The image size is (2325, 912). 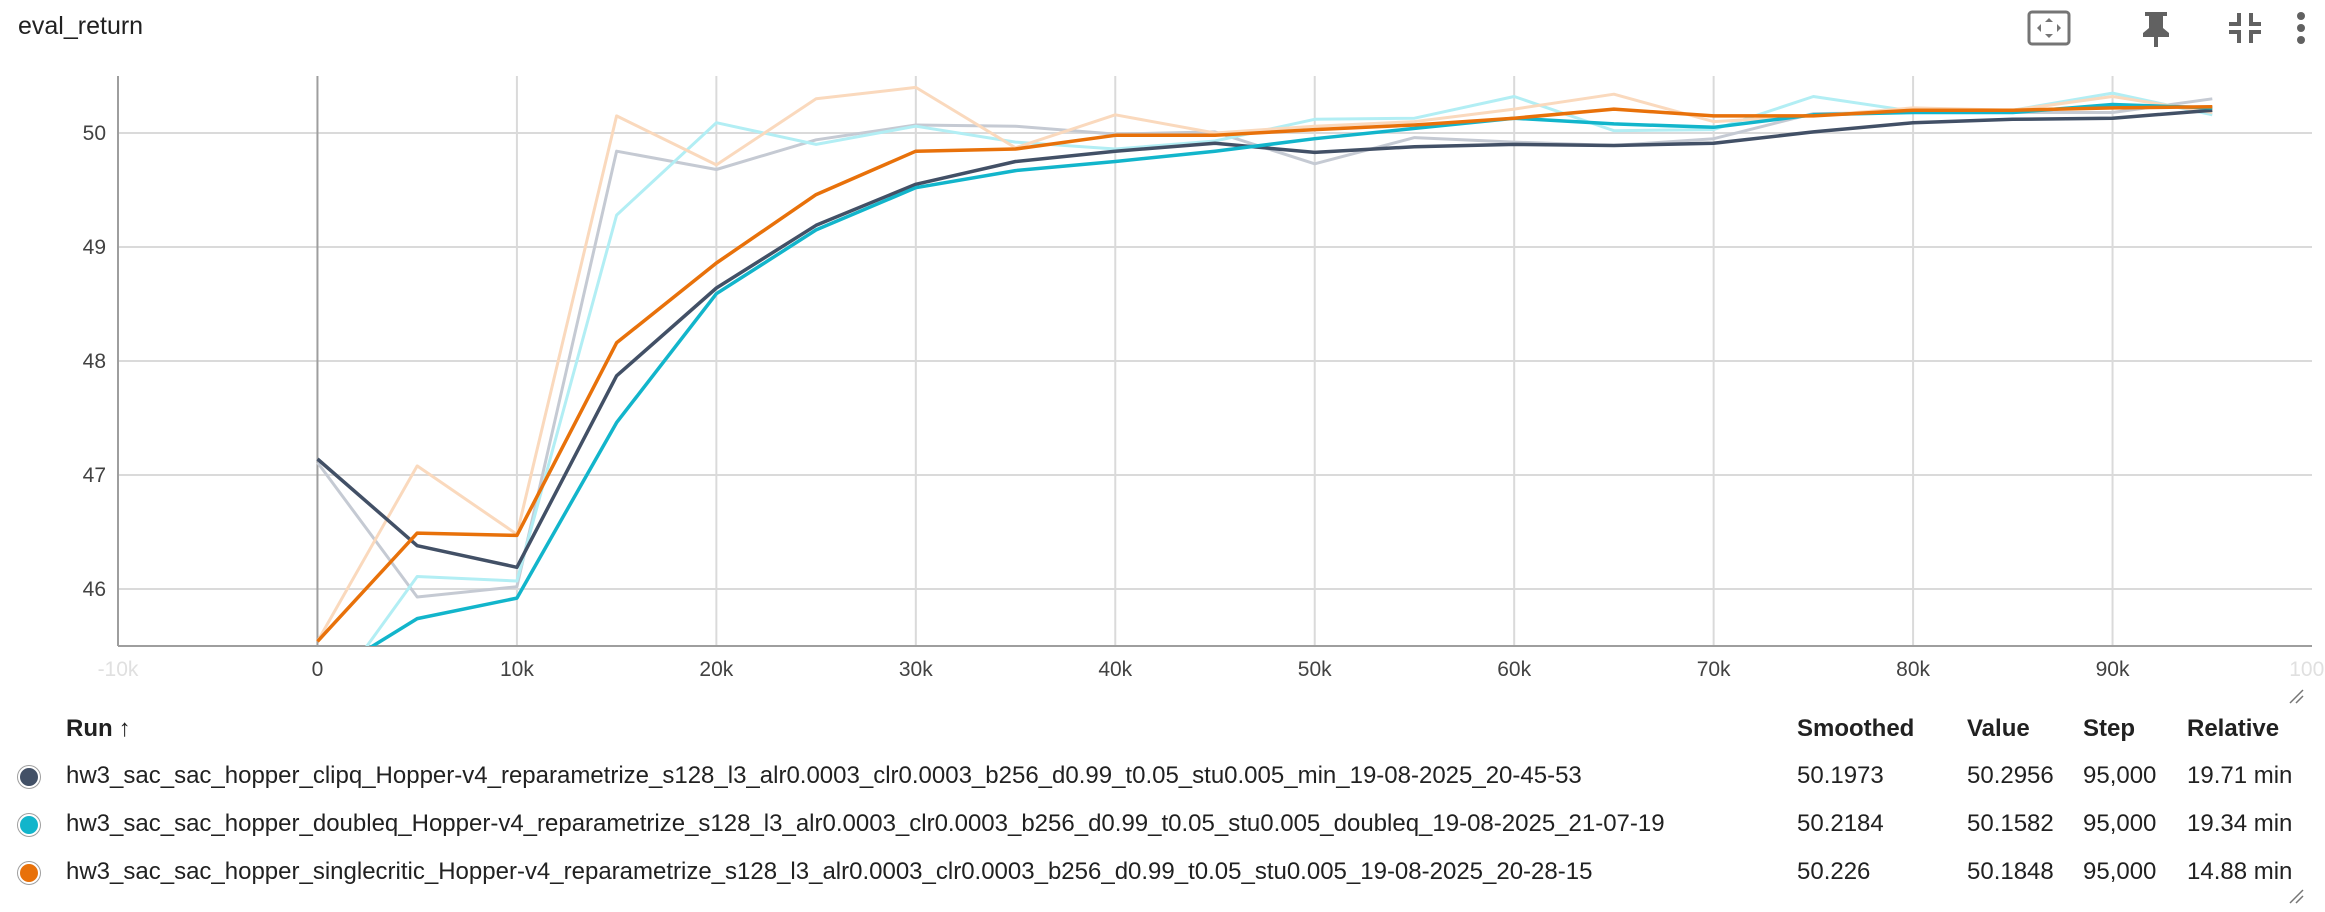 What do you see at coordinates (81, 26) in the screenshot?
I see `chart-title: eval_return` at bounding box center [81, 26].